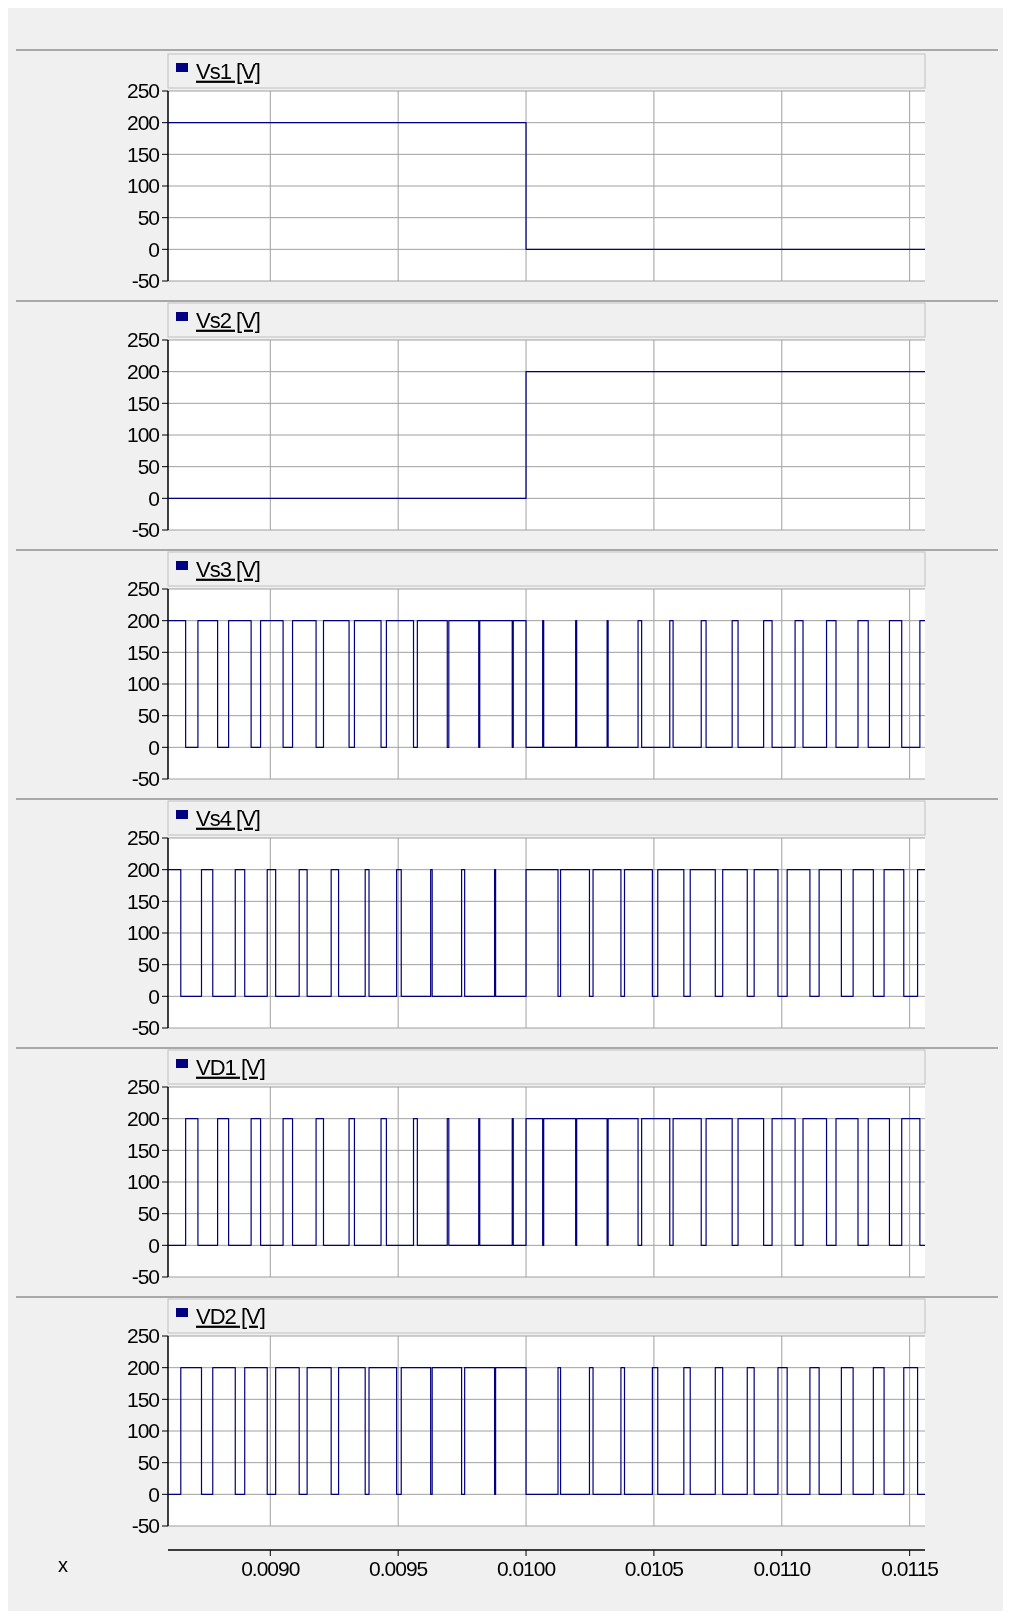  I want to click on legend-label: Vs4 [V], so click(228, 818).